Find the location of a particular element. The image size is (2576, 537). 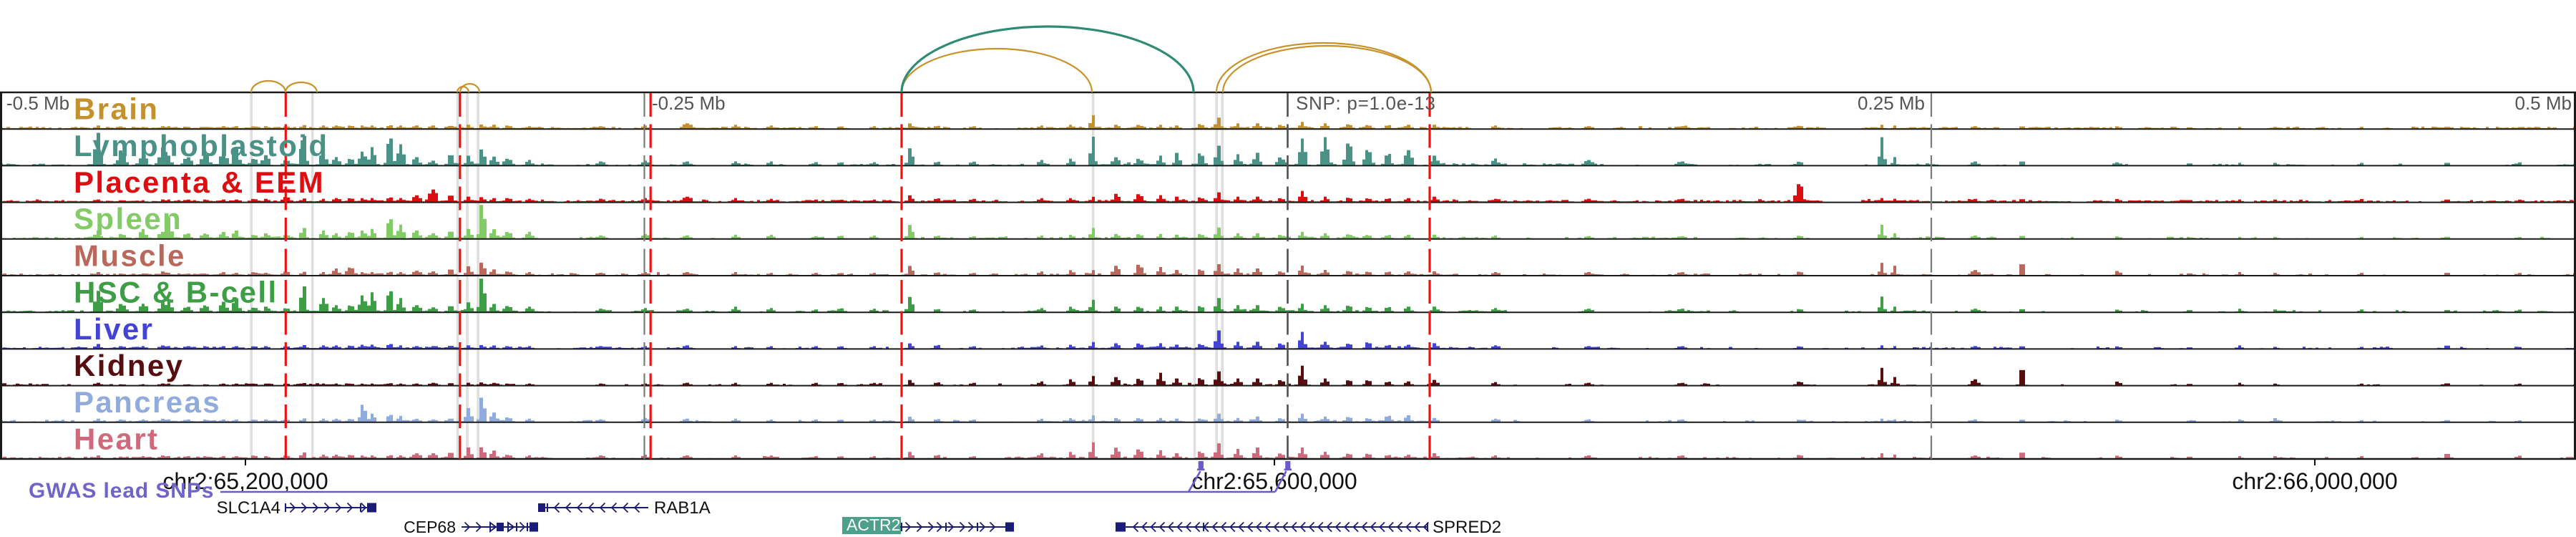

svg-text: GWAS lead SNPs is located at coordinates (122, 491).